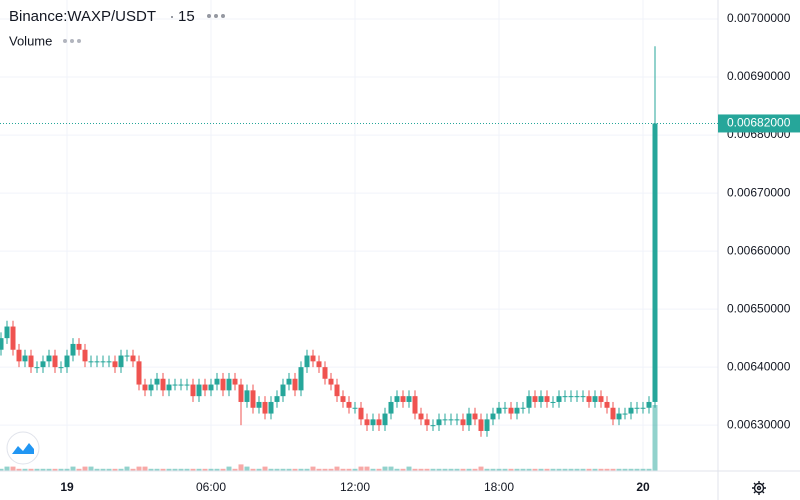 The height and width of the screenshot is (500, 800). What do you see at coordinates (186, 16) in the screenshot?
I see `interval: 15` at bounding box center [186, 16].